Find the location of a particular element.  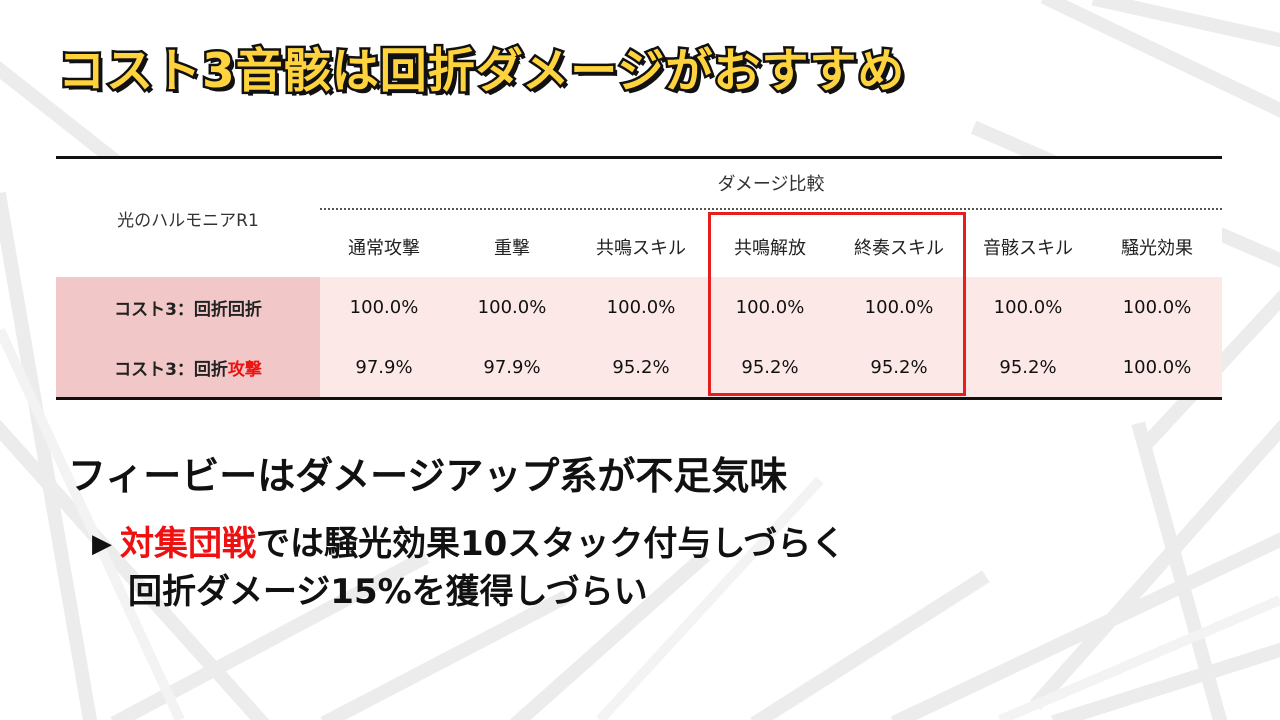

column-header: 終奏スキル is located at coordinates (899, 247).